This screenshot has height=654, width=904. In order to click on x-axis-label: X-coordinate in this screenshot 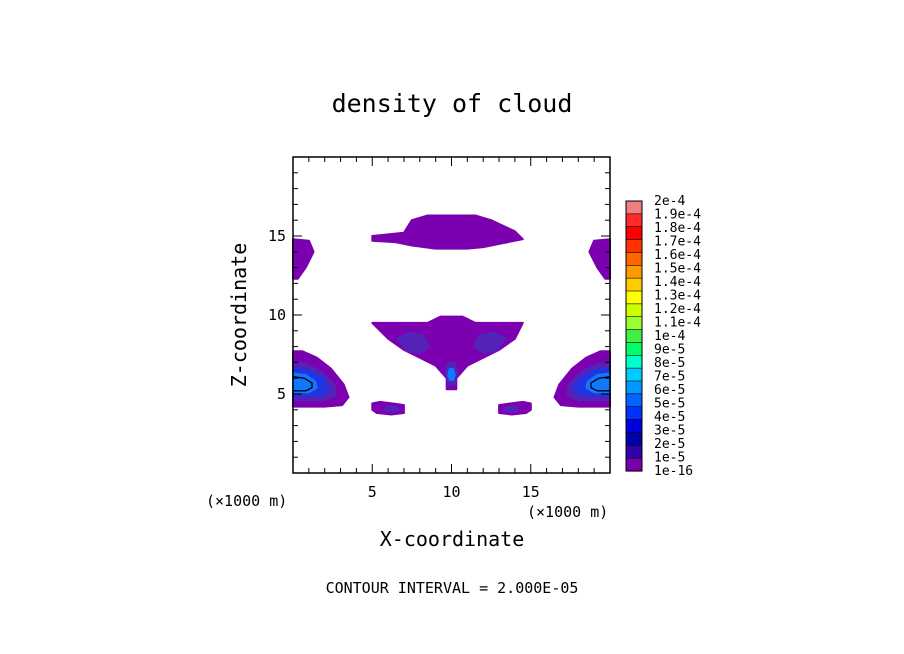, I will do `click(452, 539)`.